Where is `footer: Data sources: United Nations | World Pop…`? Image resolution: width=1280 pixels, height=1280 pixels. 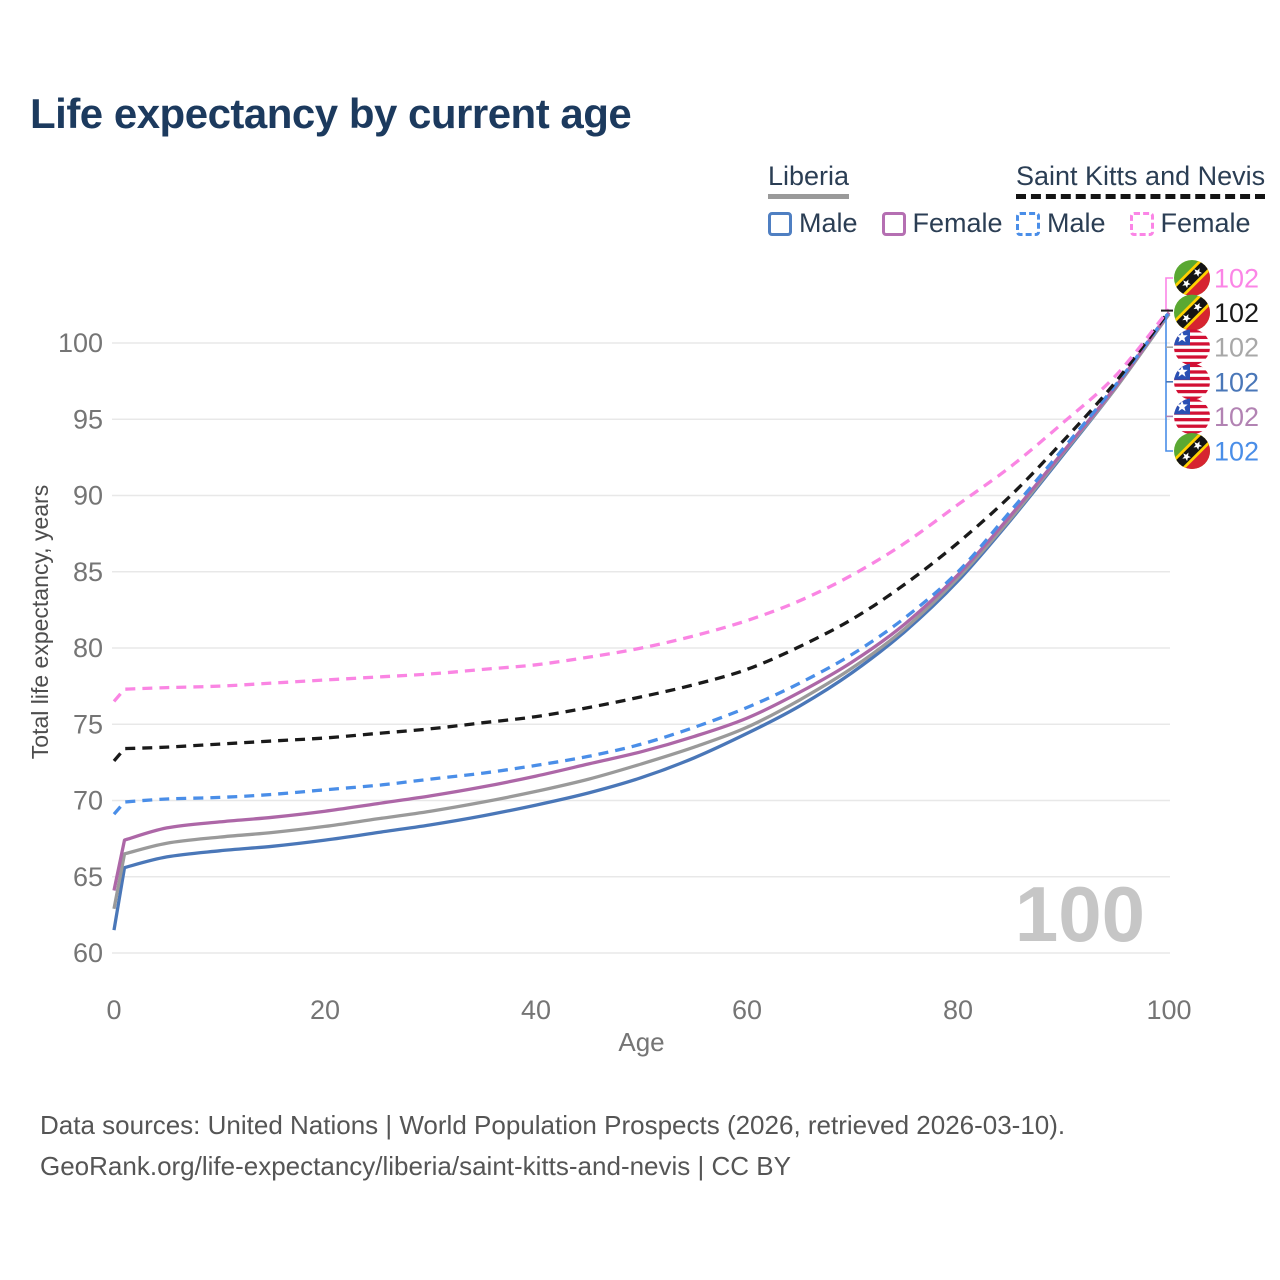
footer: Data sources: United Nations | World Pop… is located at coordinates (552, 1146).